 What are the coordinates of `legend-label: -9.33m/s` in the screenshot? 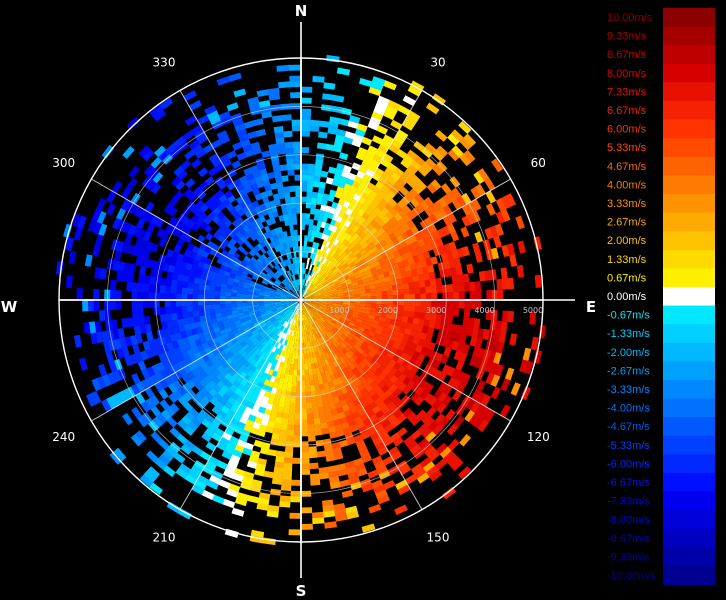 It's located at (628, 557).